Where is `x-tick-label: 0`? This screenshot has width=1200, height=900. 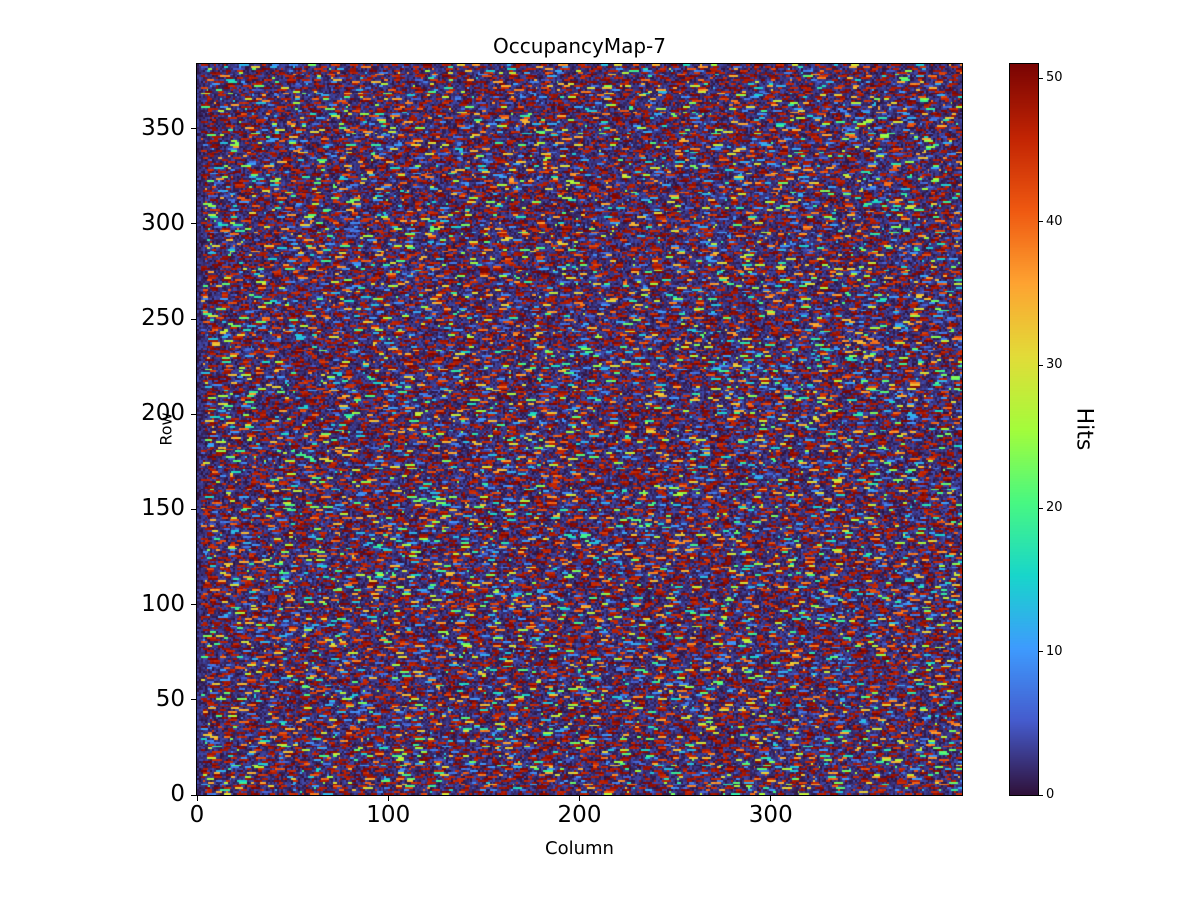 x-tick-label: 0 is located at coordinates (197, 815).